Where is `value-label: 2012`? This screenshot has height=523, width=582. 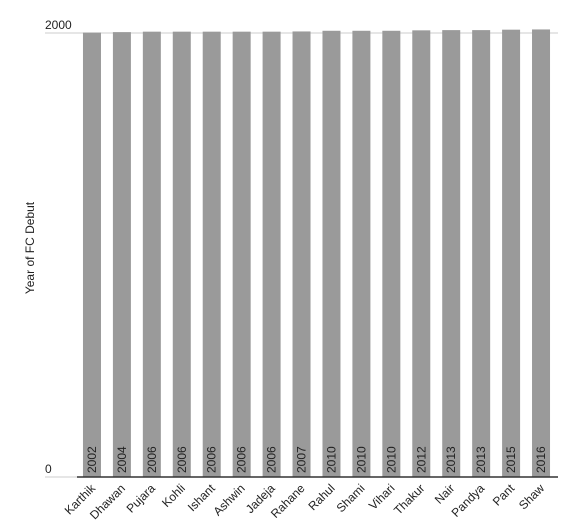
value-label: 2012 is located at coordinates (421, 459).